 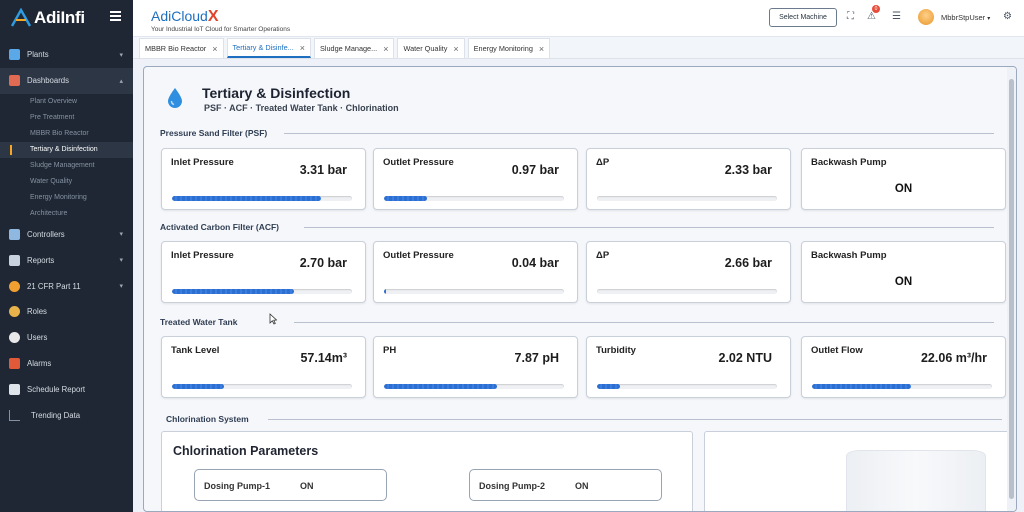 I want to click on sidebar-item-trending-data: Trending Data, so click(x=66, y=415).